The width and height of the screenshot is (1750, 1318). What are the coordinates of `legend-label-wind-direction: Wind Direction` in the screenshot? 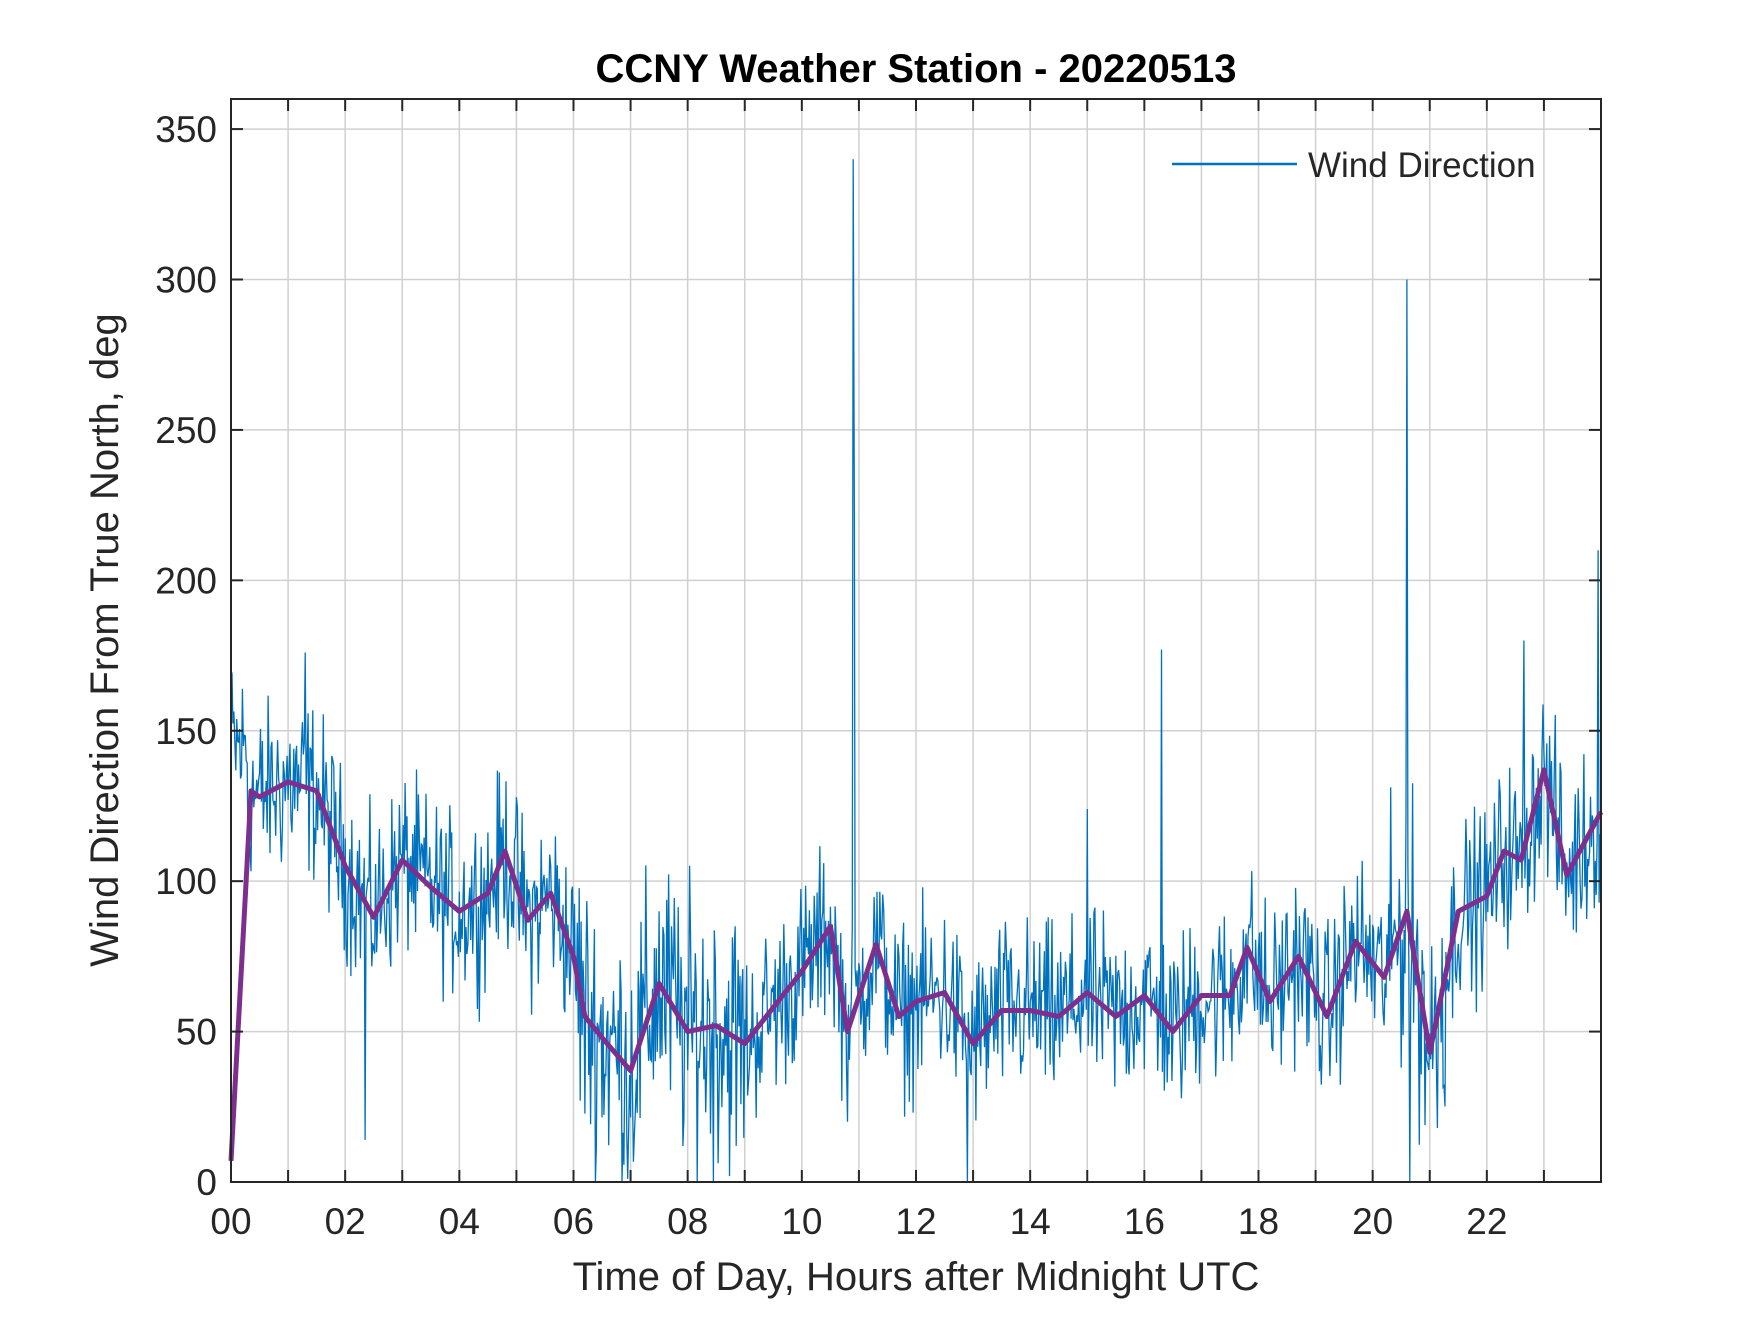 It's located at (1422, 165).